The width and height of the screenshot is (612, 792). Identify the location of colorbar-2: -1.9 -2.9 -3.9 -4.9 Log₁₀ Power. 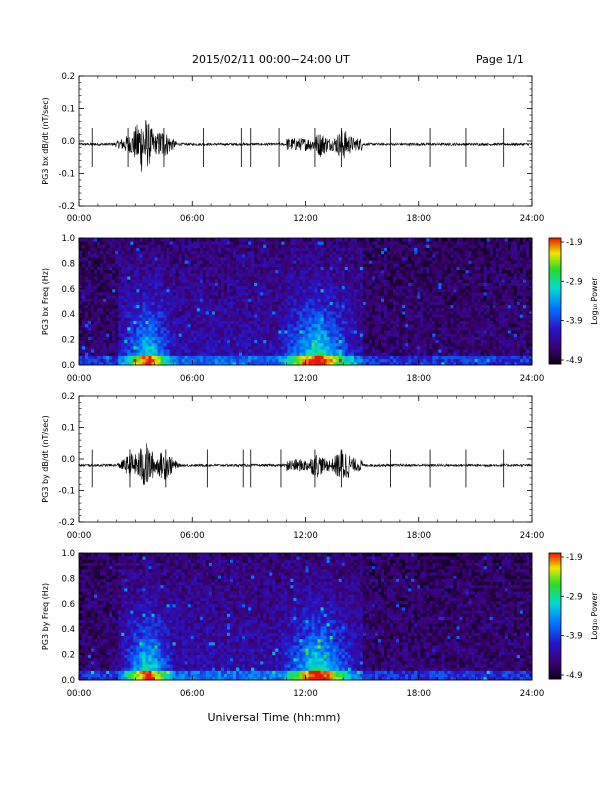
(573, 616).